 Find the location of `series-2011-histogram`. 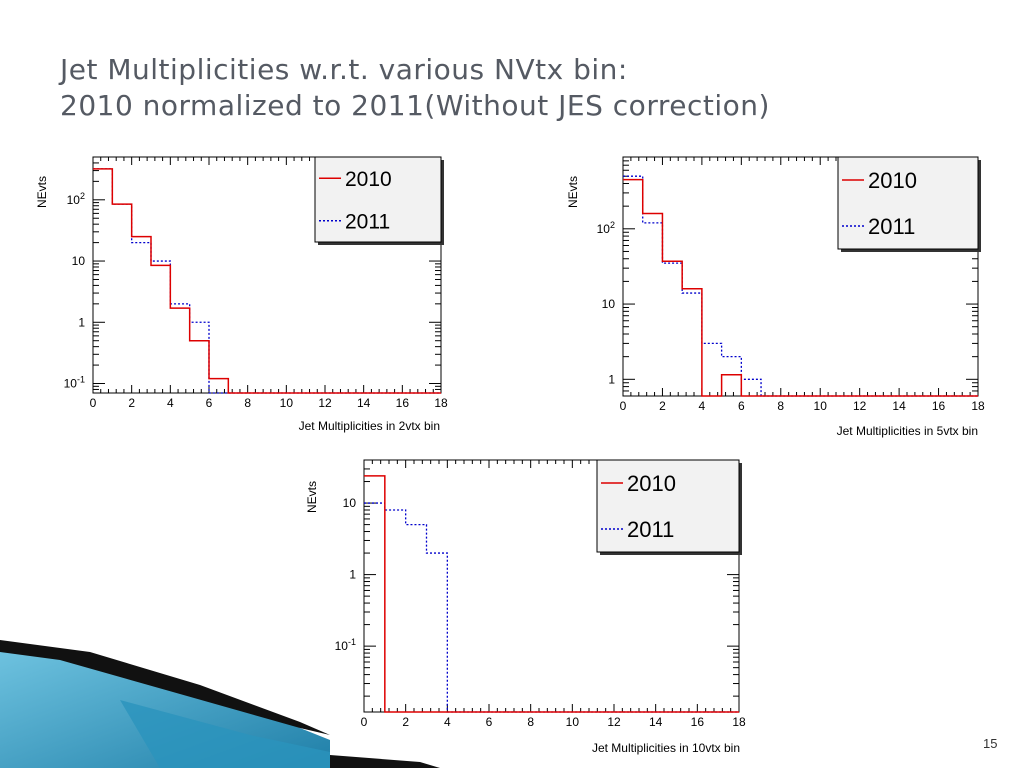

series-2011-histogram is located at coordinates (267, 281).